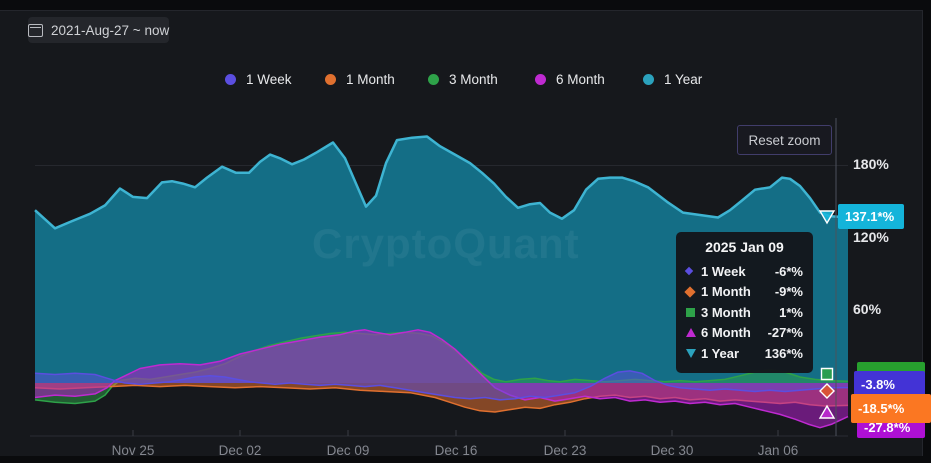 This screenshot has width=931, height=463. Describe the element at coordinates (693, 333) in the screenshot. I see `triangle-up-icon` at that location.